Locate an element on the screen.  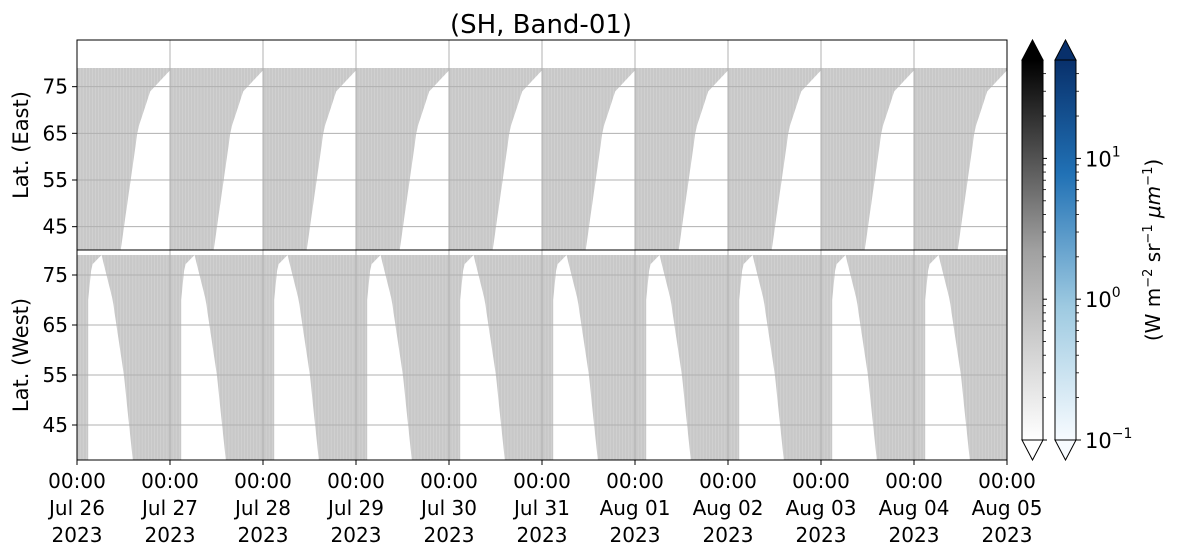
grey-colorbar-bottom-extend is located at coordinates (1032, 450).